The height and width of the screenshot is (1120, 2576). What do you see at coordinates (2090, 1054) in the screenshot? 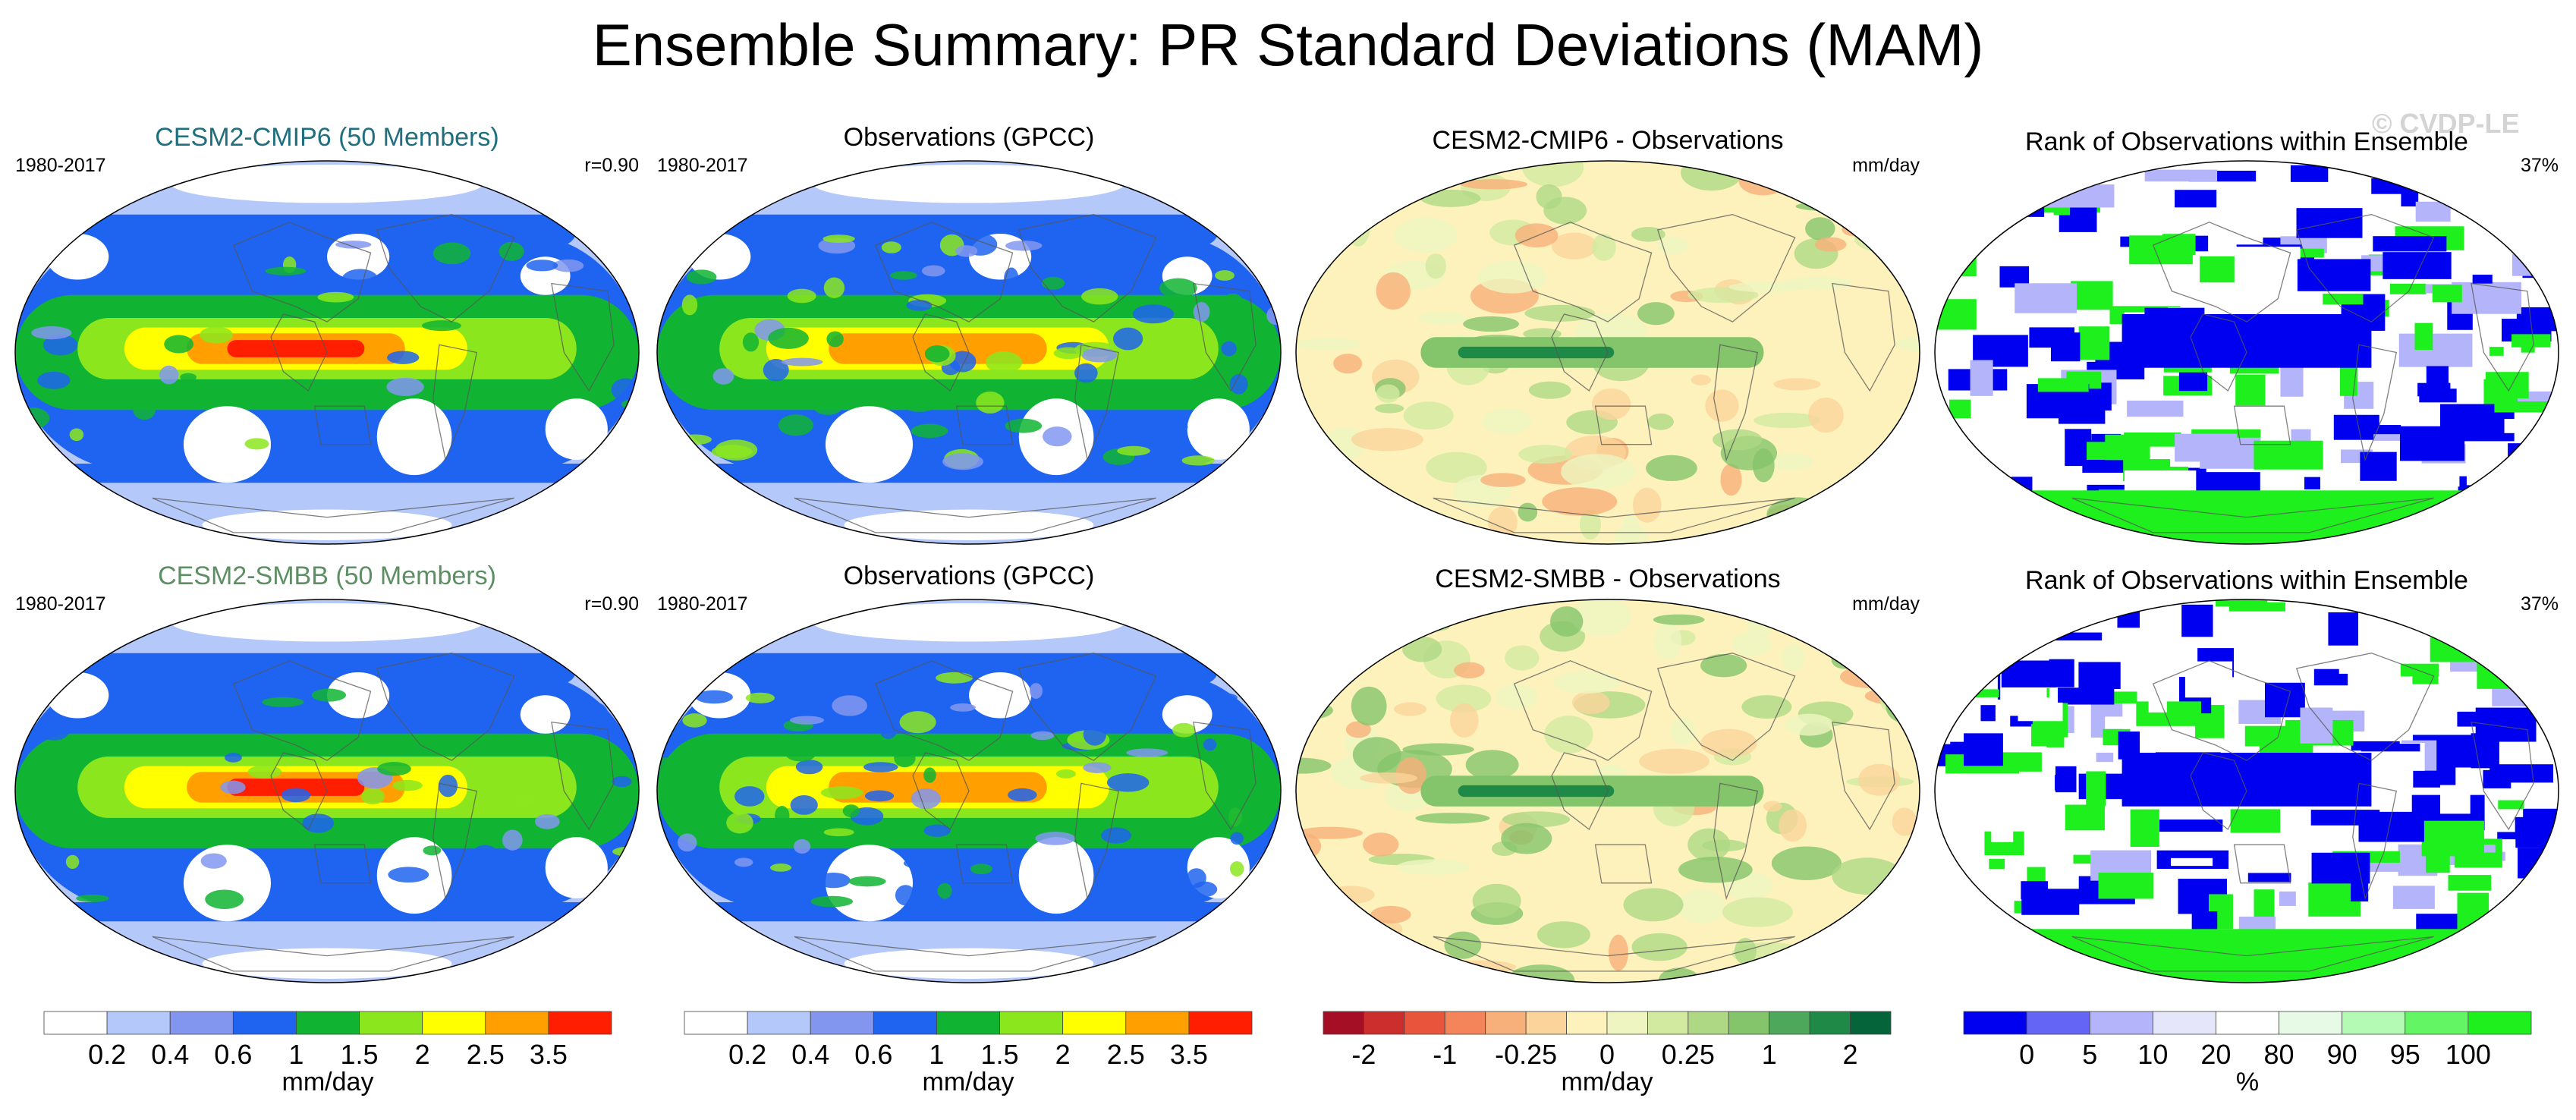
I see `colorbar-tick-label: 5` at bounding box center [2090, 1054].